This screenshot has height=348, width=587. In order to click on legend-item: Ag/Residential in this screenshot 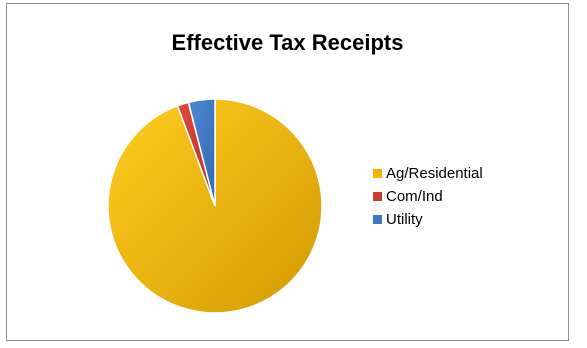, I will do `click(428, 173)`.